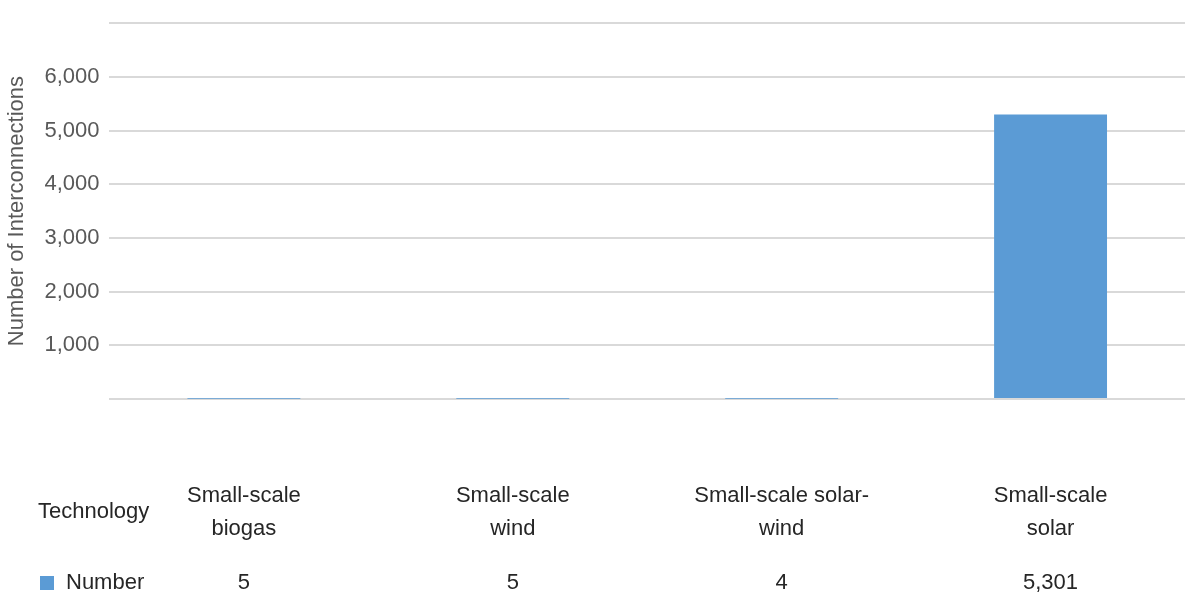 This screenshot has height=603, width=1197. What do you see at coordinates (1050, 510) in the screenshot?
I see `x-tick-label: Small-scale solar` at bounding box center [1050, 510].